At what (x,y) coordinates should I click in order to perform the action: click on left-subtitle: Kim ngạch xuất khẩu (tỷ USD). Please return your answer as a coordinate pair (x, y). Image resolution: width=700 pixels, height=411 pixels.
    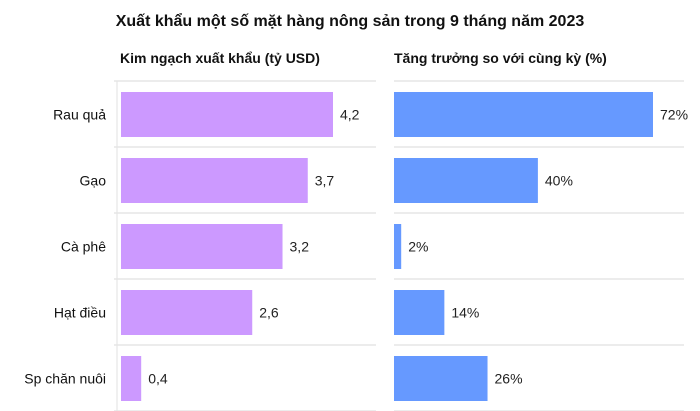
    Looking at the image, I should click on (220, 58).